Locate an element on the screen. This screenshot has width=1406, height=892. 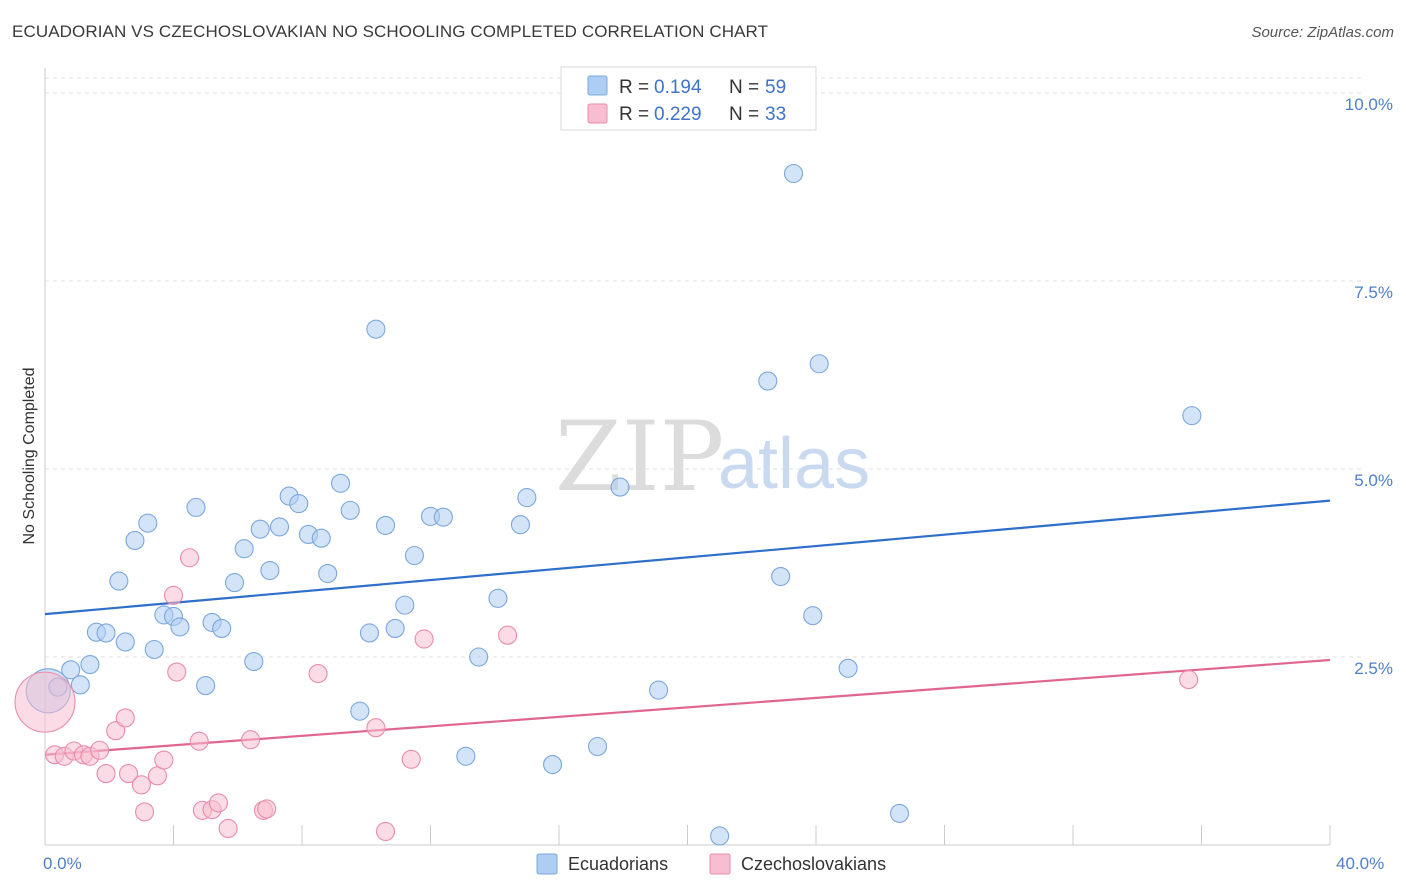
legend-series-name-ecuadorians: Ecuadorians is located at coordinates (618, 864).